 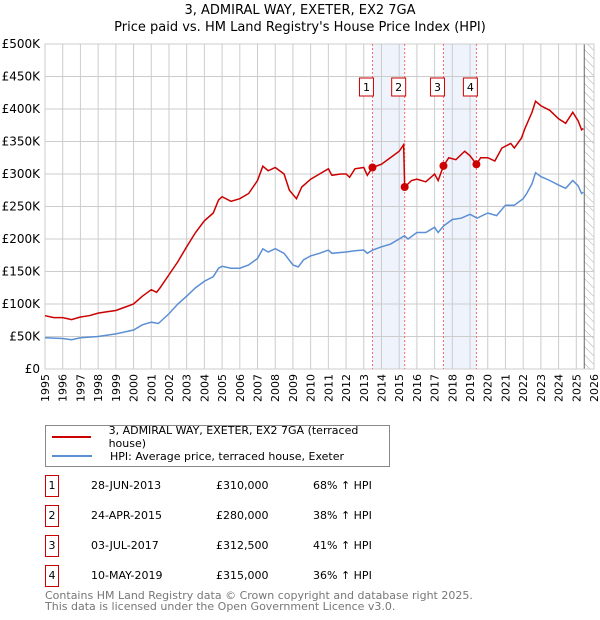 I want to click on y-tick-label: £400K, so click(x=22, y=109).